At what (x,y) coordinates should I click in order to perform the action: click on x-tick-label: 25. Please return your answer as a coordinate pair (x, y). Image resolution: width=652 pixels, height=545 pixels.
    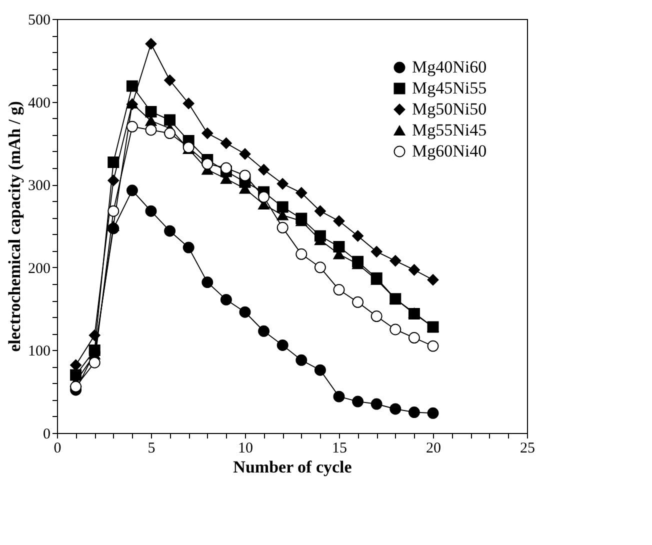
    Looking at the image, I should click on (527, 448).